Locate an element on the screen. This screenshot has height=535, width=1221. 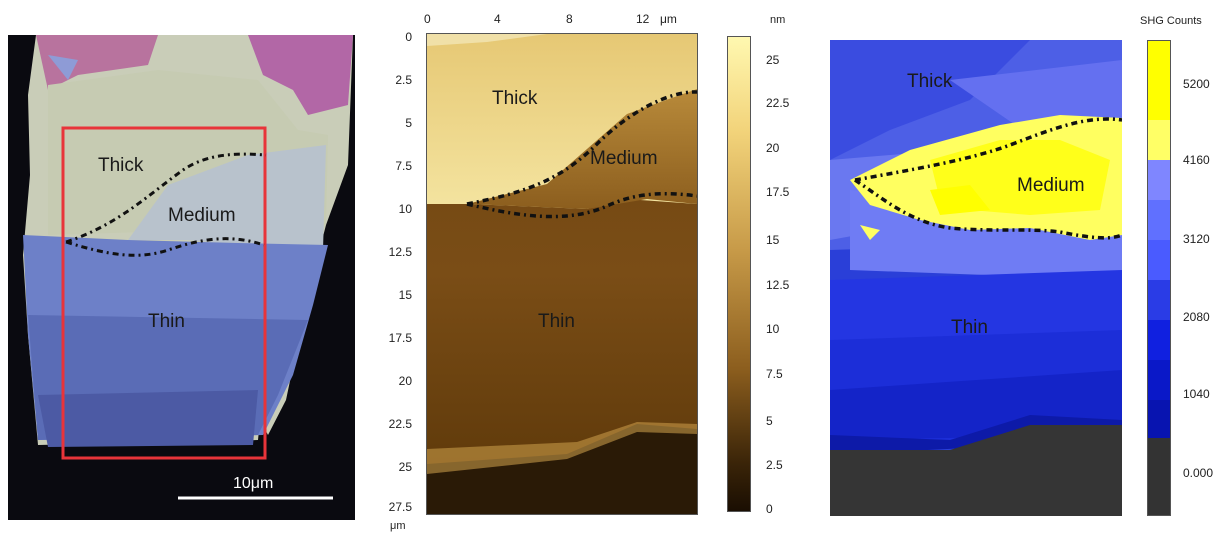
afm-x-unit: μm is located at coordinates (668, 19).